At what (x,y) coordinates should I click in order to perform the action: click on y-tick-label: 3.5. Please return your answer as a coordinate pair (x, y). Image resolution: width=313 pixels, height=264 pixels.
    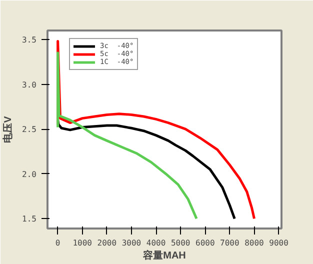
    Looking at the image, I should click on (29, 39).